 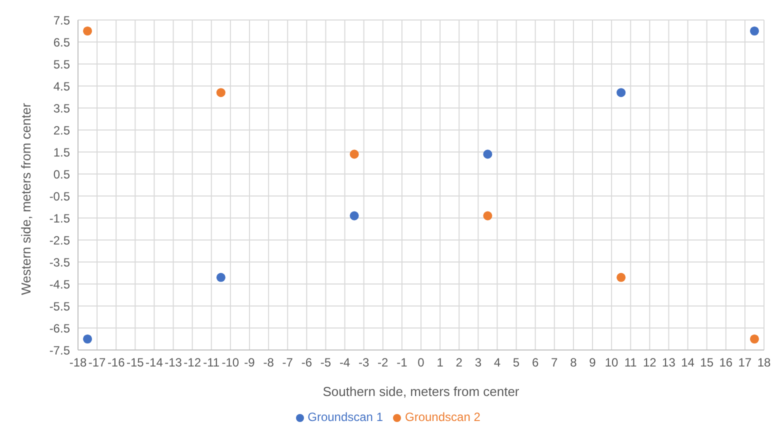 I want to click on x-tick-label: -15, so click(x=135, y=363).